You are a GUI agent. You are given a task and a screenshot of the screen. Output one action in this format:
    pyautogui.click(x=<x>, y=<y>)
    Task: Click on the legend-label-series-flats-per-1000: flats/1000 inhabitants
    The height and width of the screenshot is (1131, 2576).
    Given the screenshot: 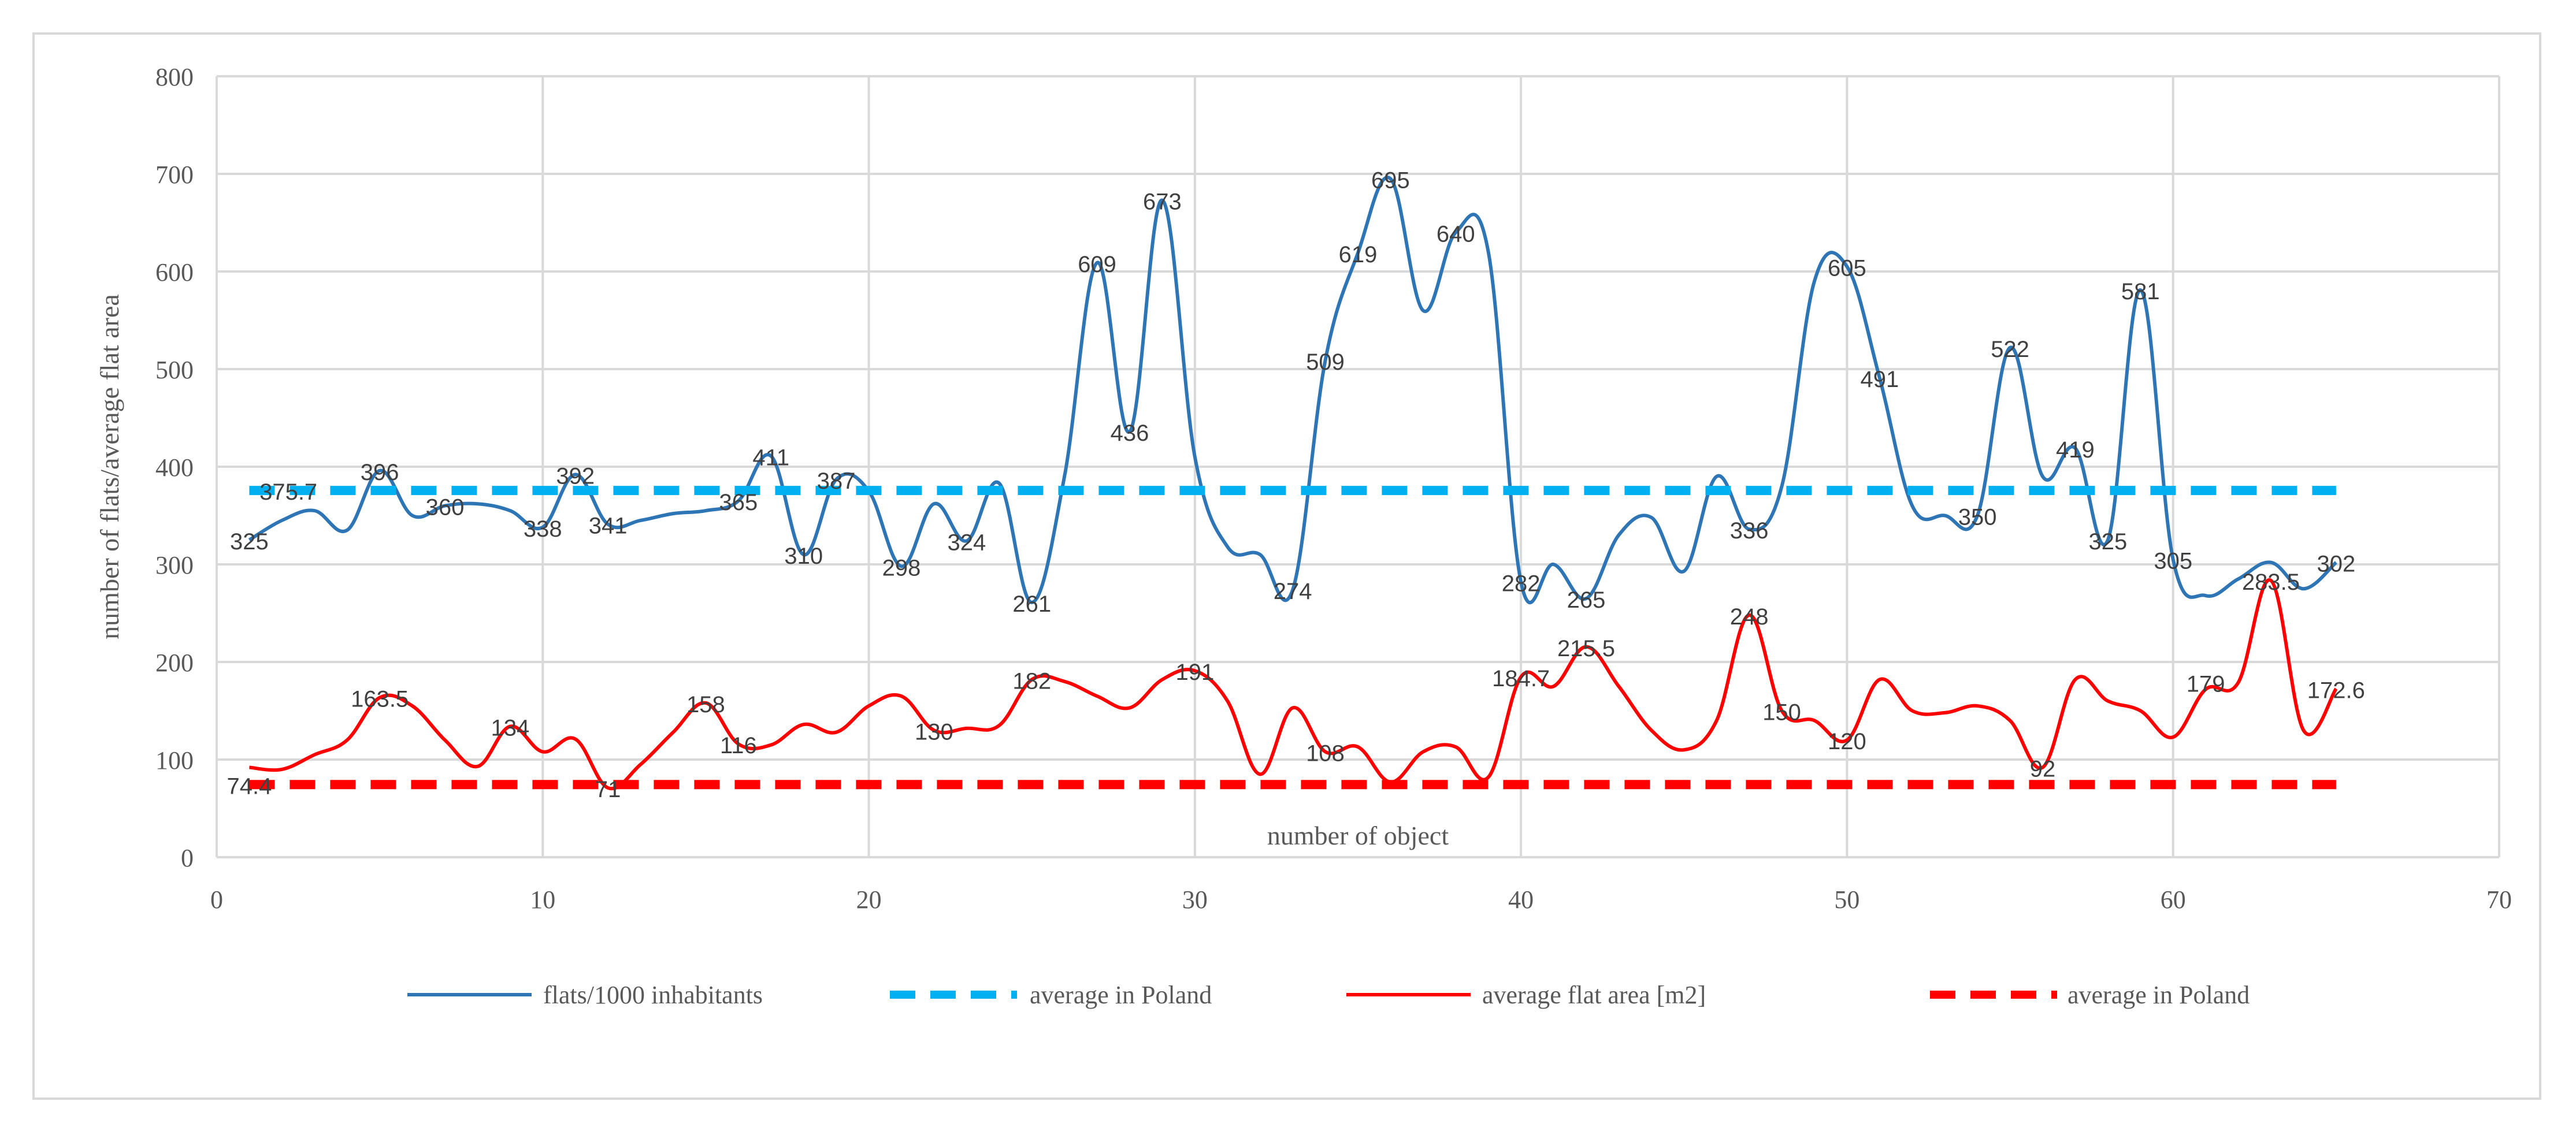 What is the action you would take?
    pyautogui.click(x=653, y=995)
    